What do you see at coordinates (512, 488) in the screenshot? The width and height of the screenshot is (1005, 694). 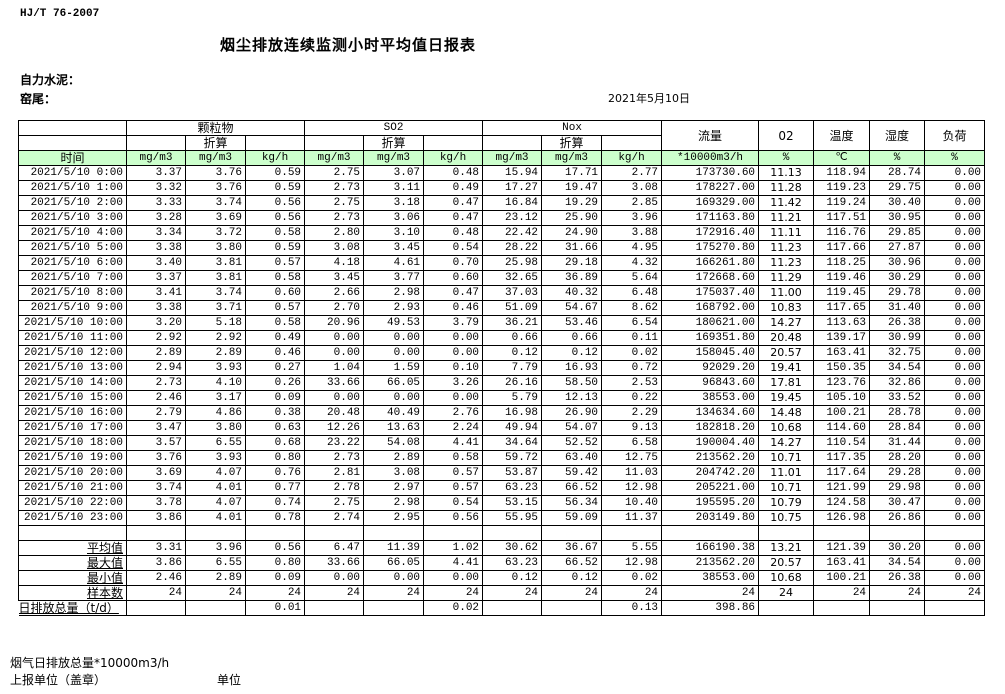 I see `value-cell: 63.23` at bounding box center [512, 488].